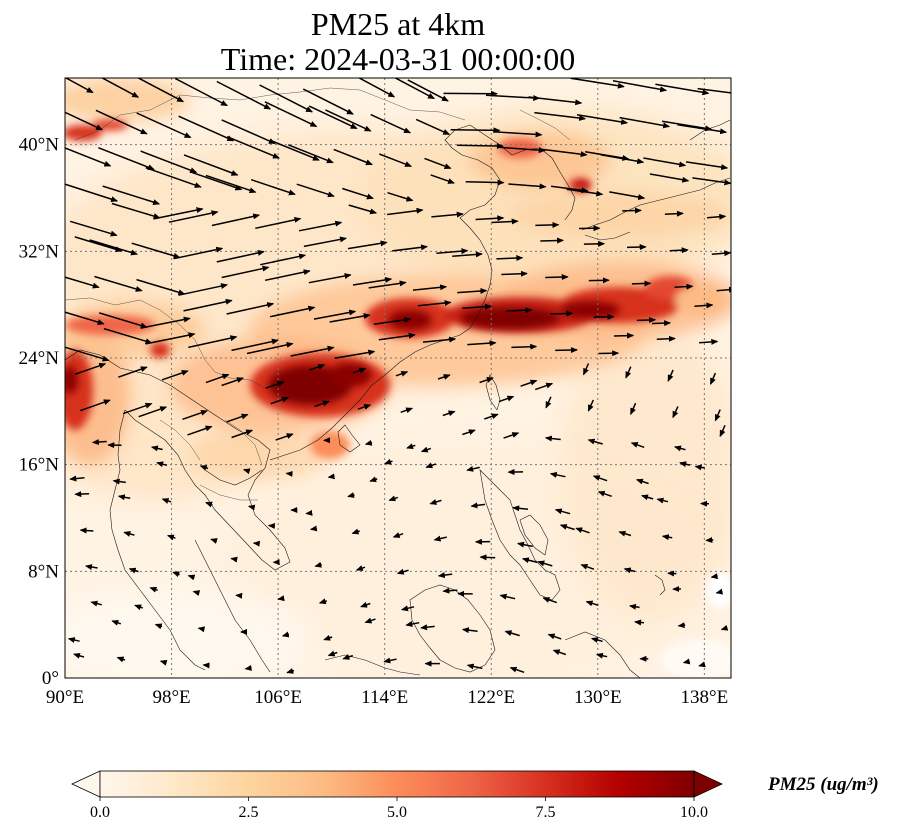 The height and width of the screenshot is (836, 905). Describe the element at coordinates (43, 571) in the screenshot. I see `lat-tick-label: 8°N` at that location.